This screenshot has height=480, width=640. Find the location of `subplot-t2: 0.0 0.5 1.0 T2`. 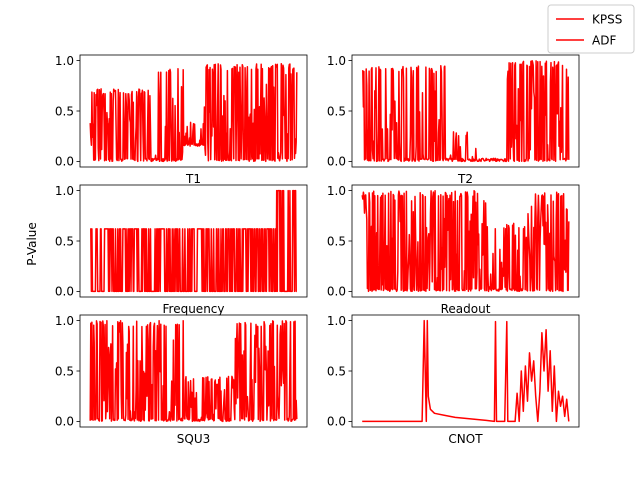

subplot-t2: 0.0 0.5 1.0 T2 is located at coordinates (453, 120).